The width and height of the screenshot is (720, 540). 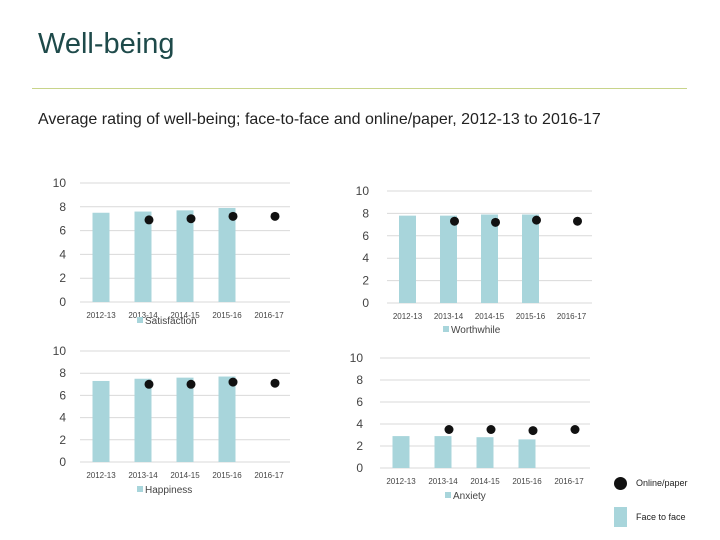 I want to click on title-divider, so click(x=359, y=88).